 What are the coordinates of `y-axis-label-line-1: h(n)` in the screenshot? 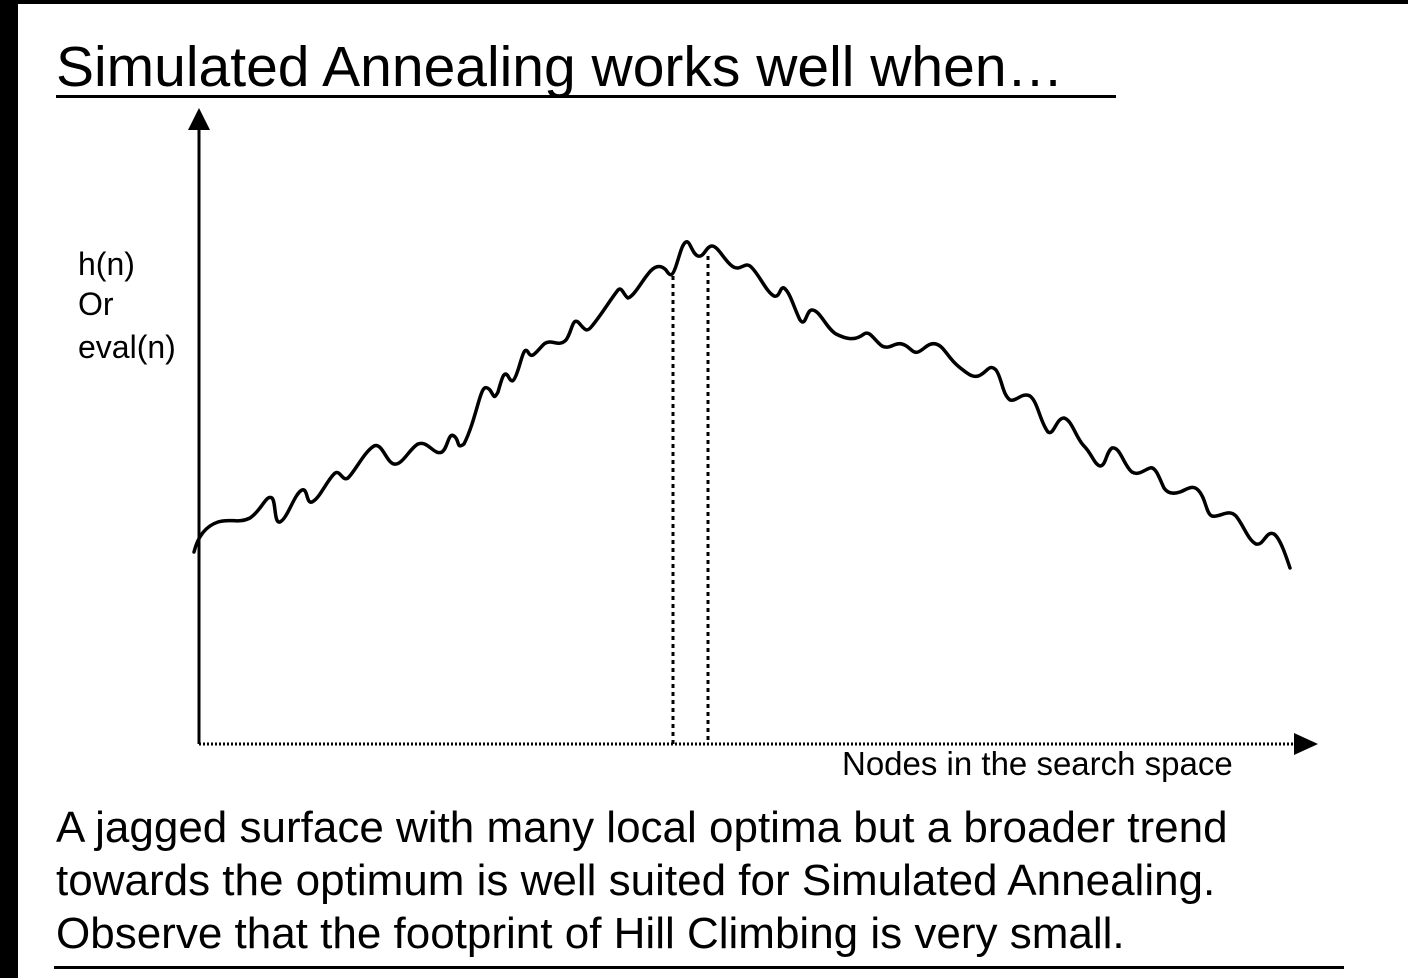 It's located at (106, 264).